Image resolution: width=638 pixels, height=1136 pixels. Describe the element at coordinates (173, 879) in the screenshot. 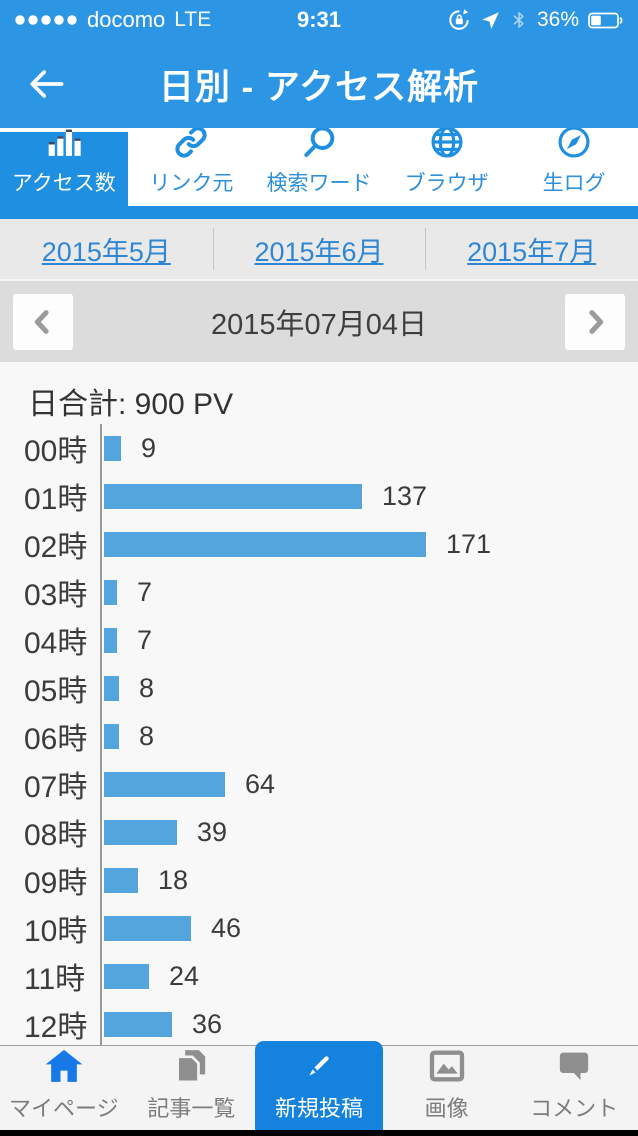

I see `bar-value: 18` at that location.